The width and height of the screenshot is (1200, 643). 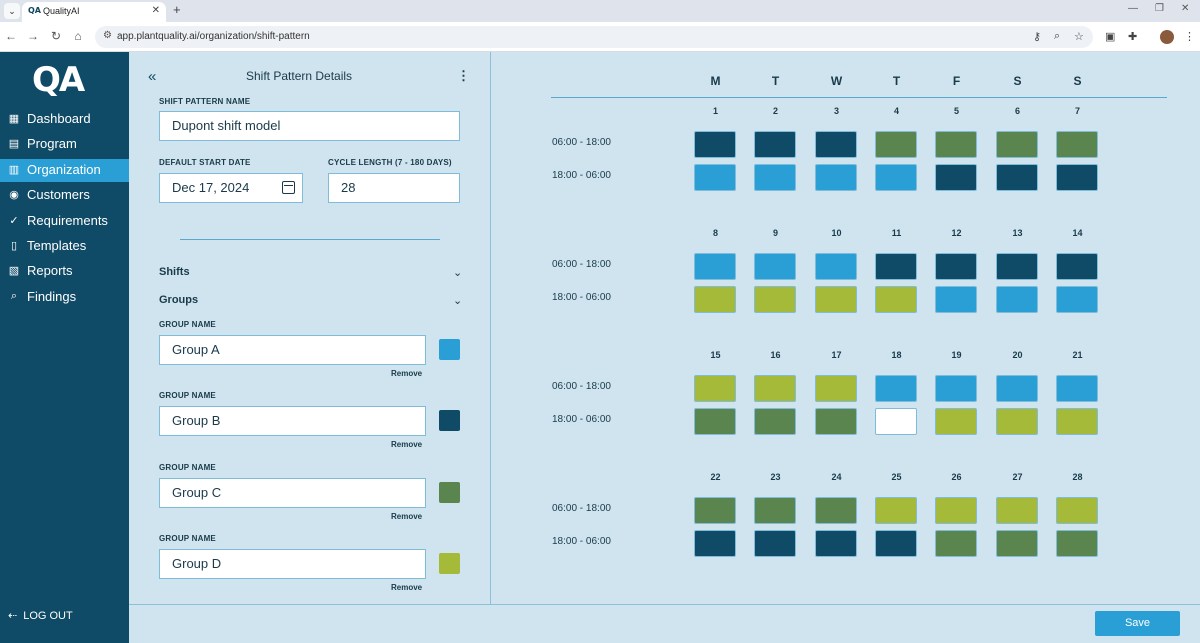 What do you see at coordinates (43, 615) in the screenshot?
I see `logout-button: ⇠ LOG OUT` at bounding box center [43, 615].